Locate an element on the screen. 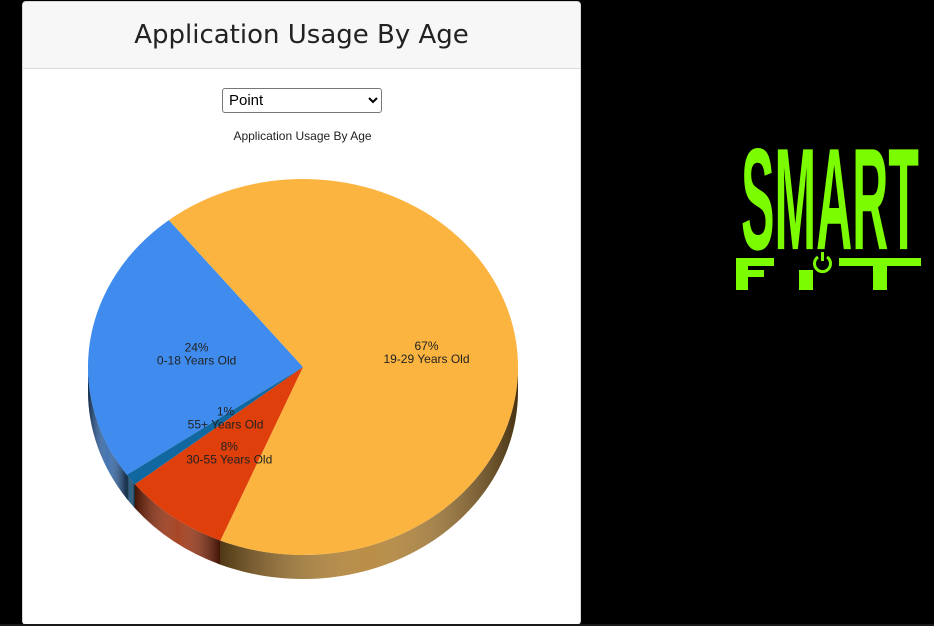 This screenshot has width=934, height=626. smart-fit-logo: SMART is located at coordinates (828, 204).